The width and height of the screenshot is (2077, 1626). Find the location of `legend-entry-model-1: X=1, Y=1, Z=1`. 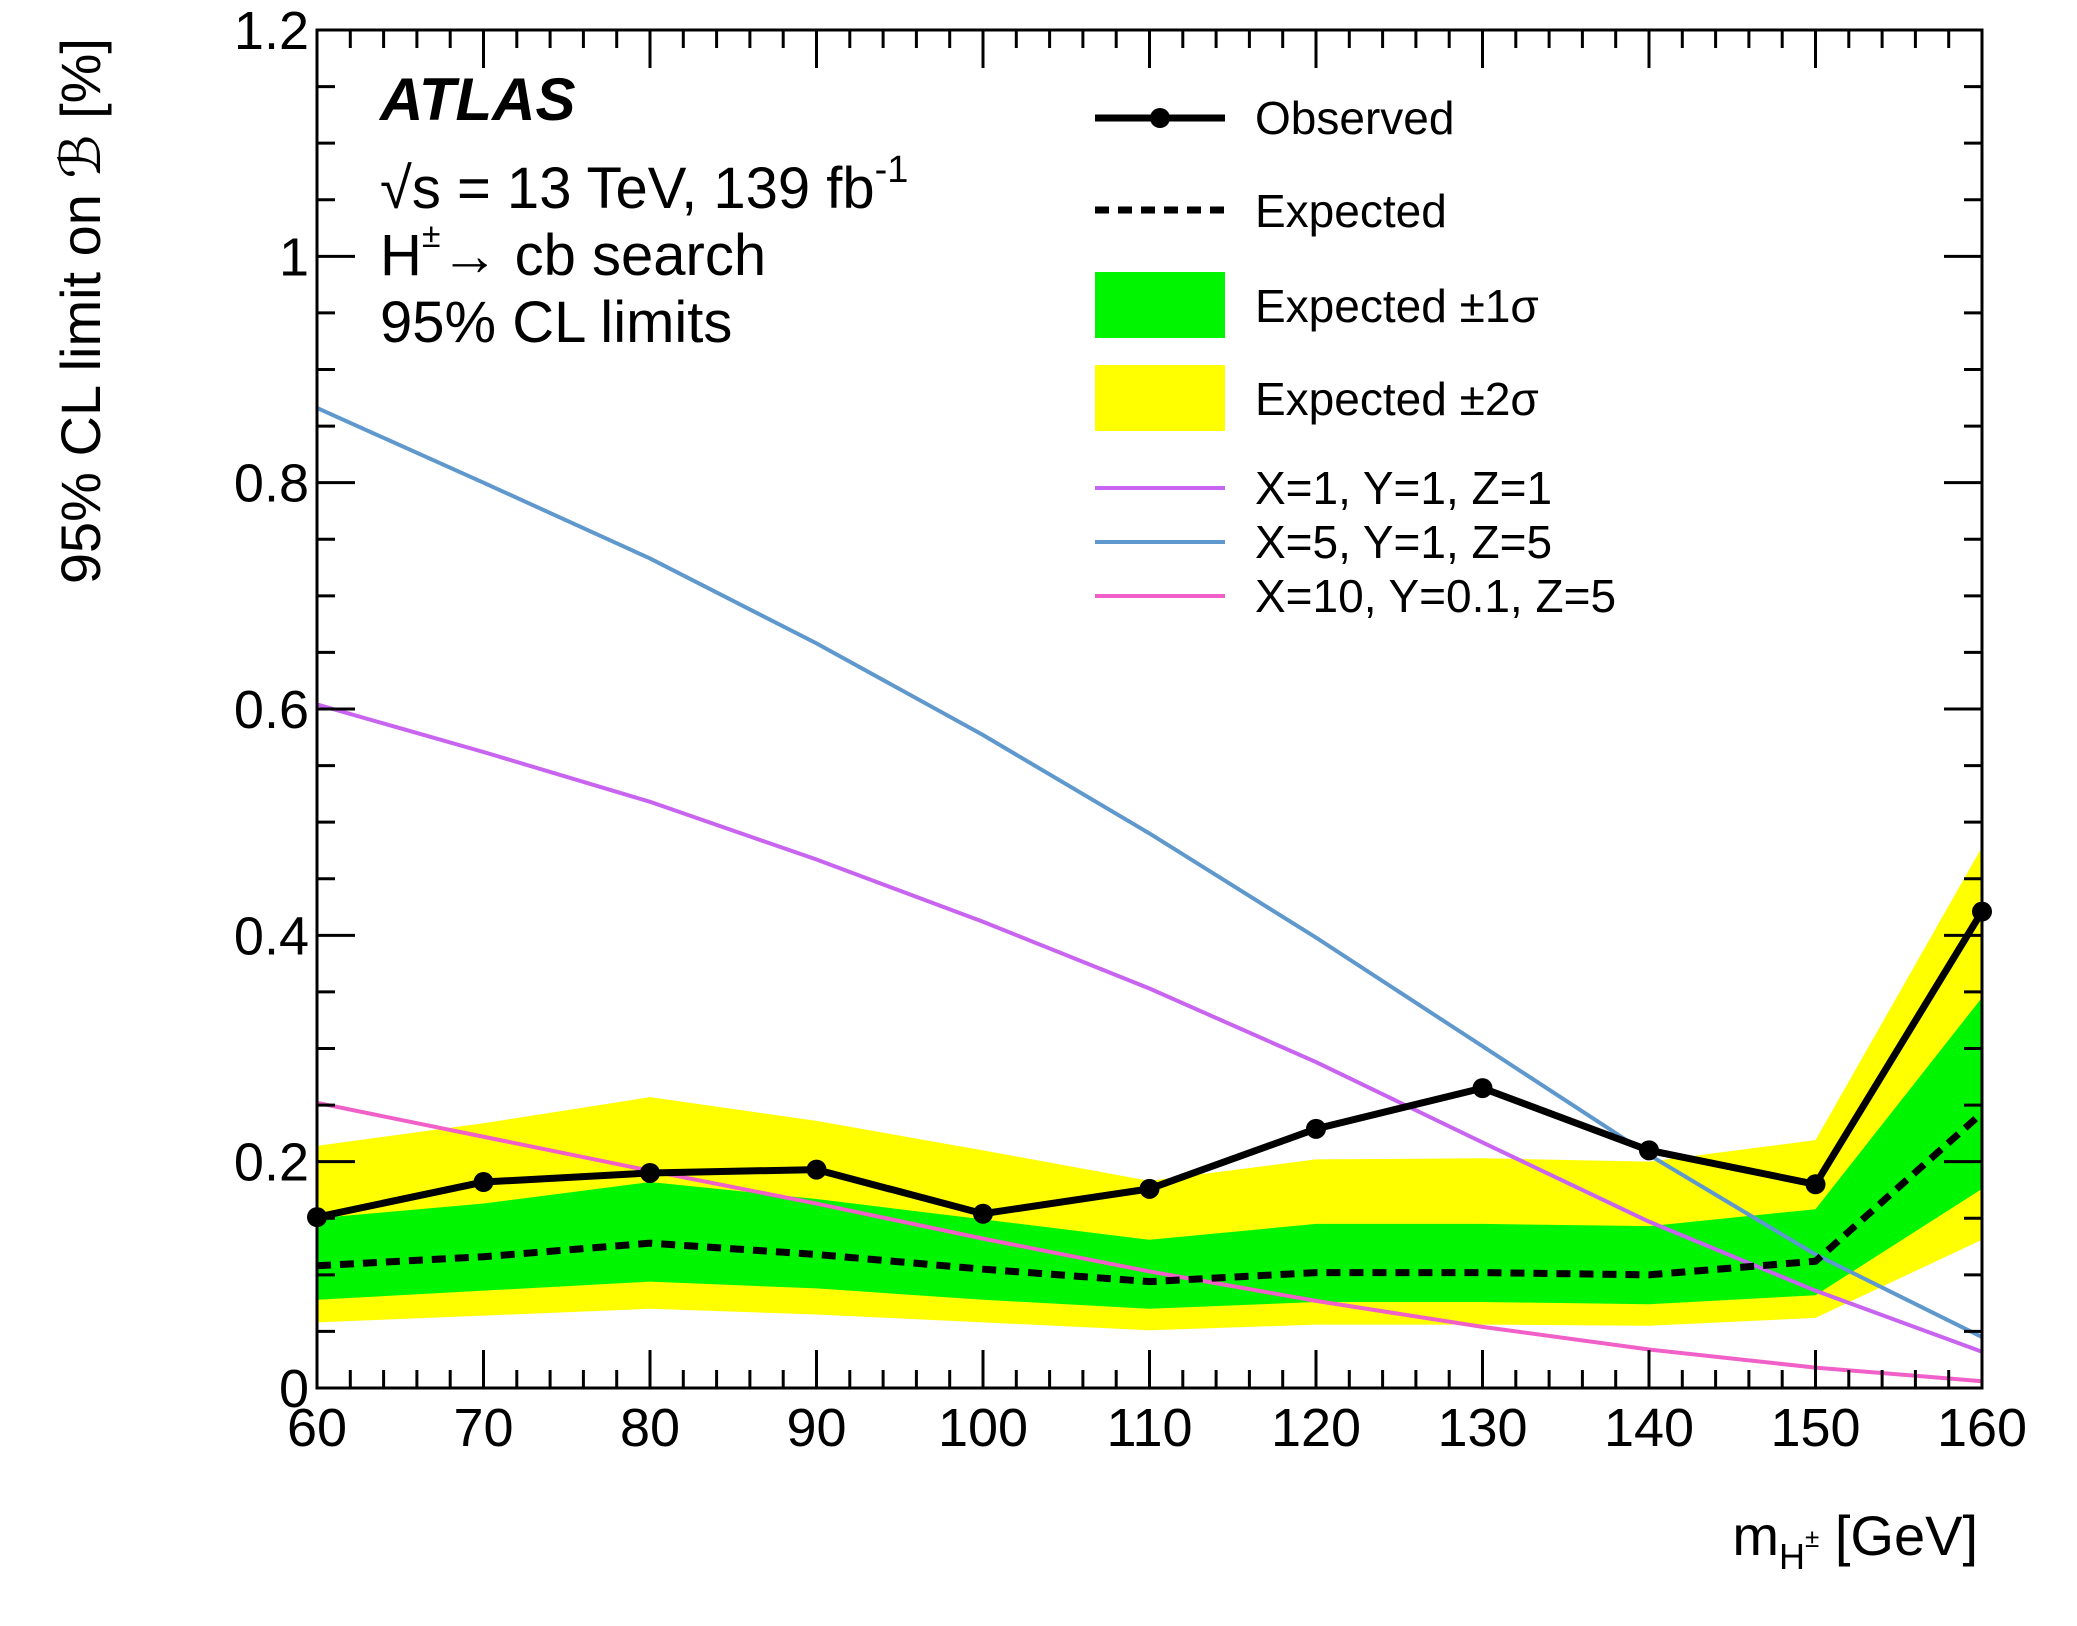

legend-entry-model-1: X=1, Y=1, Z=1 is located at coordinates (1323, 488).